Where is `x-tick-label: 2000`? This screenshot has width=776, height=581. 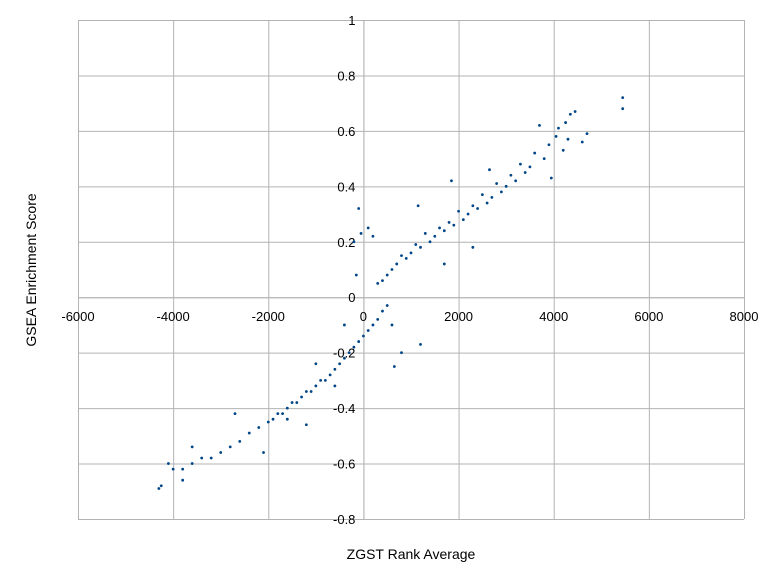
x-tick-label: 2000 is located at coordinates (458, 316).